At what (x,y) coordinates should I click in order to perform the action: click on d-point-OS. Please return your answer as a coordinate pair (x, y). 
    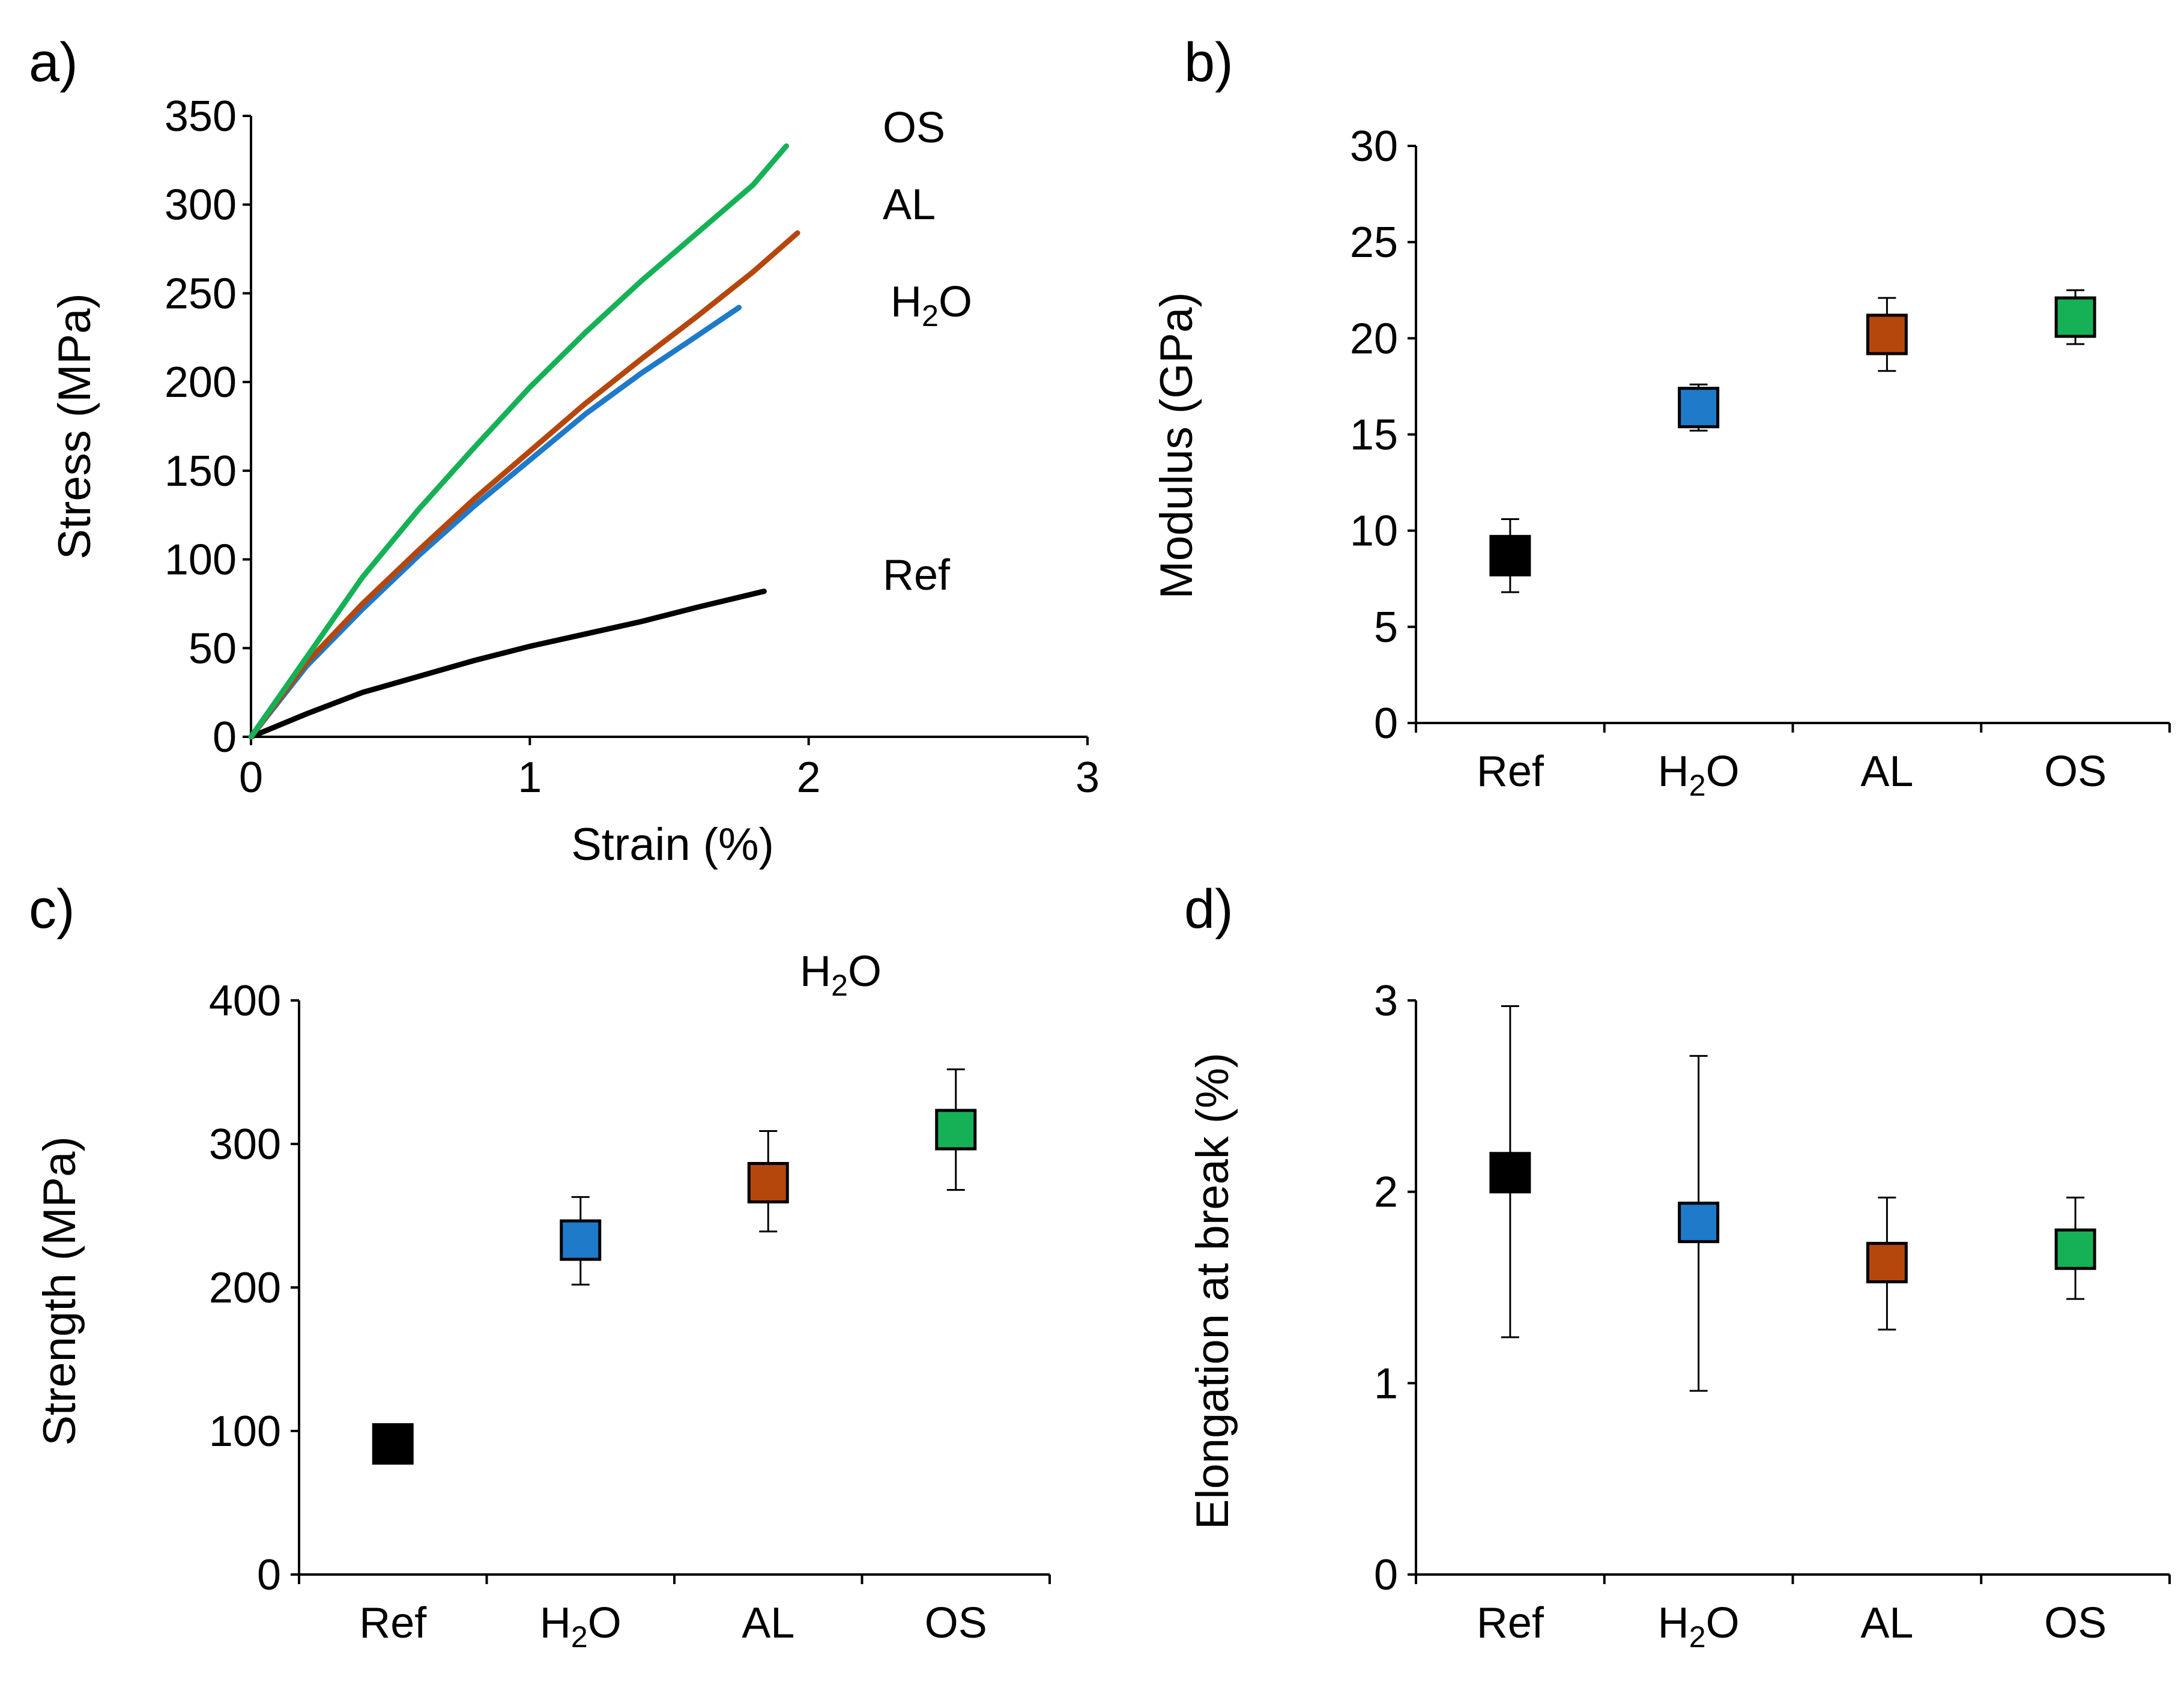
    Looking at the image, I should click on (2075, 1249).